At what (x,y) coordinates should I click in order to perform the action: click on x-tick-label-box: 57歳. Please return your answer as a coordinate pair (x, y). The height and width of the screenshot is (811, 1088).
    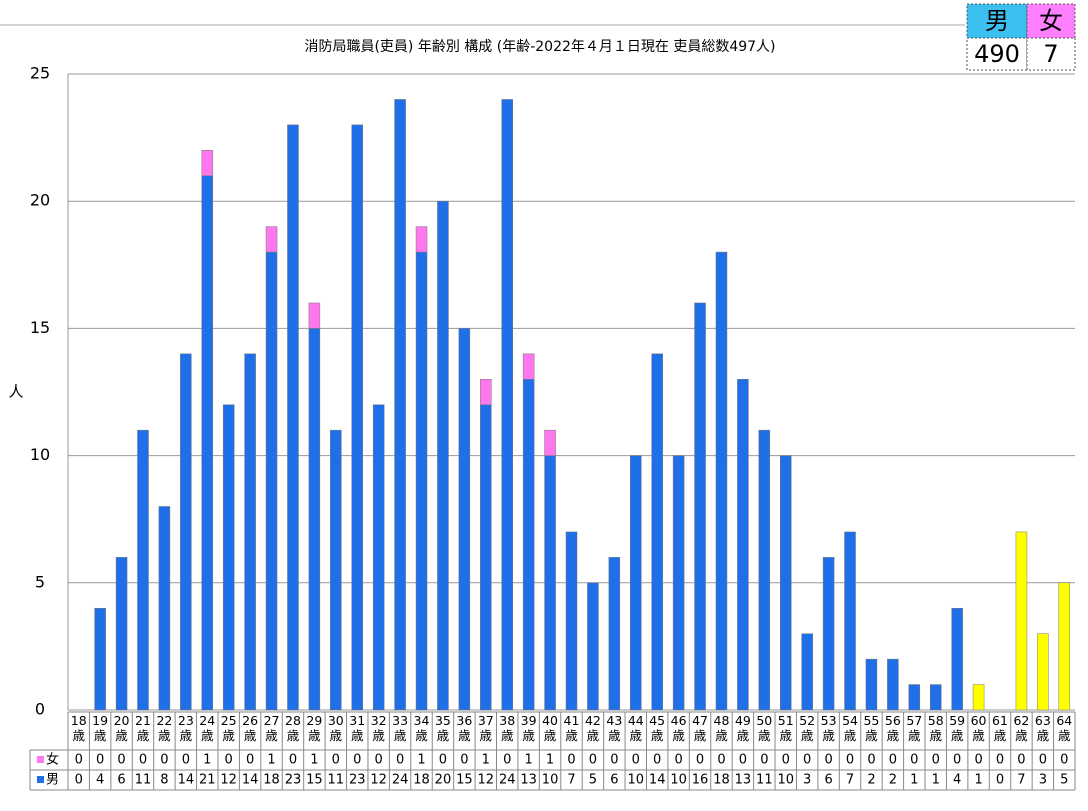
    Looking at the image, I should click on (914, 728).